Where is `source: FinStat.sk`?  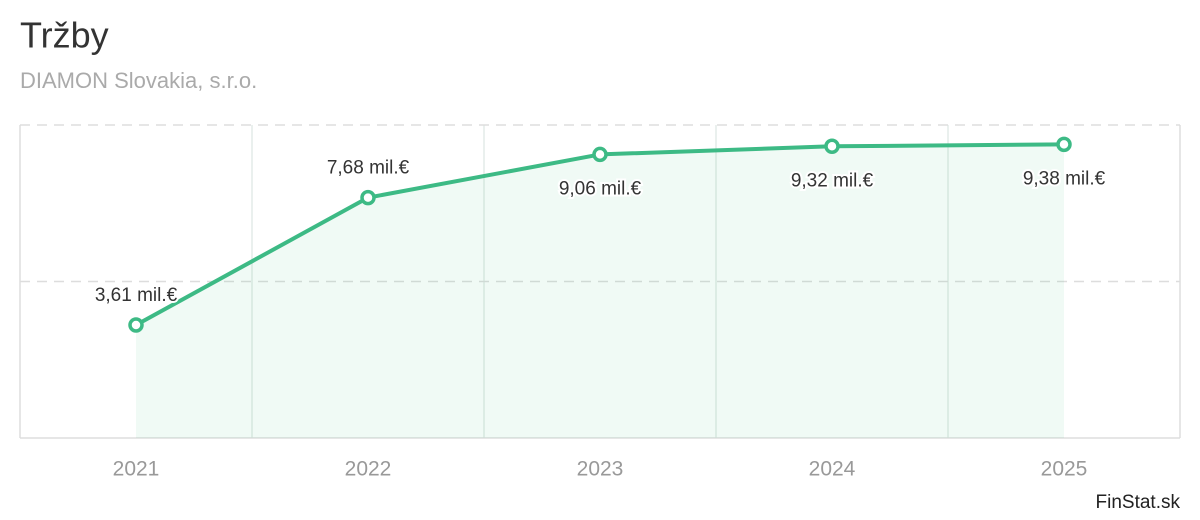
source: FinStat.sk is located at coordinates (1138, 502).